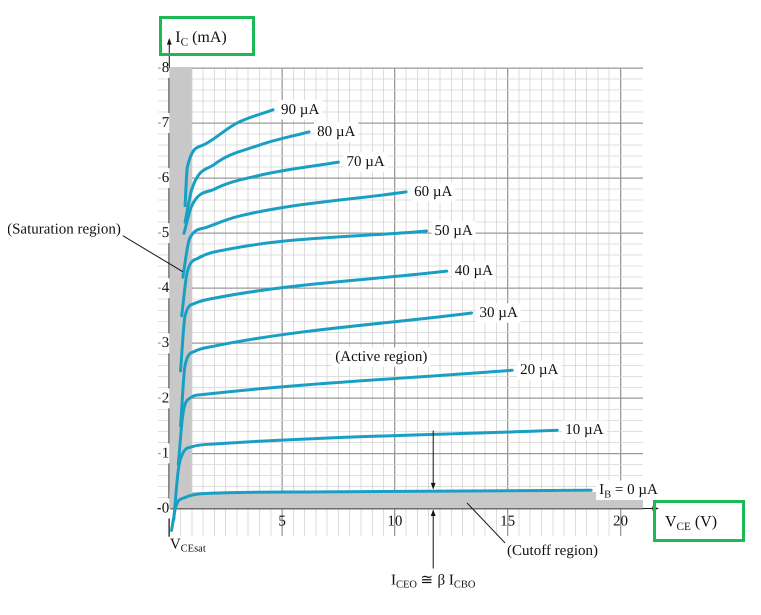 The image size is (761, 615). I want to click on series-label: 80 µA, so click(336, 132).